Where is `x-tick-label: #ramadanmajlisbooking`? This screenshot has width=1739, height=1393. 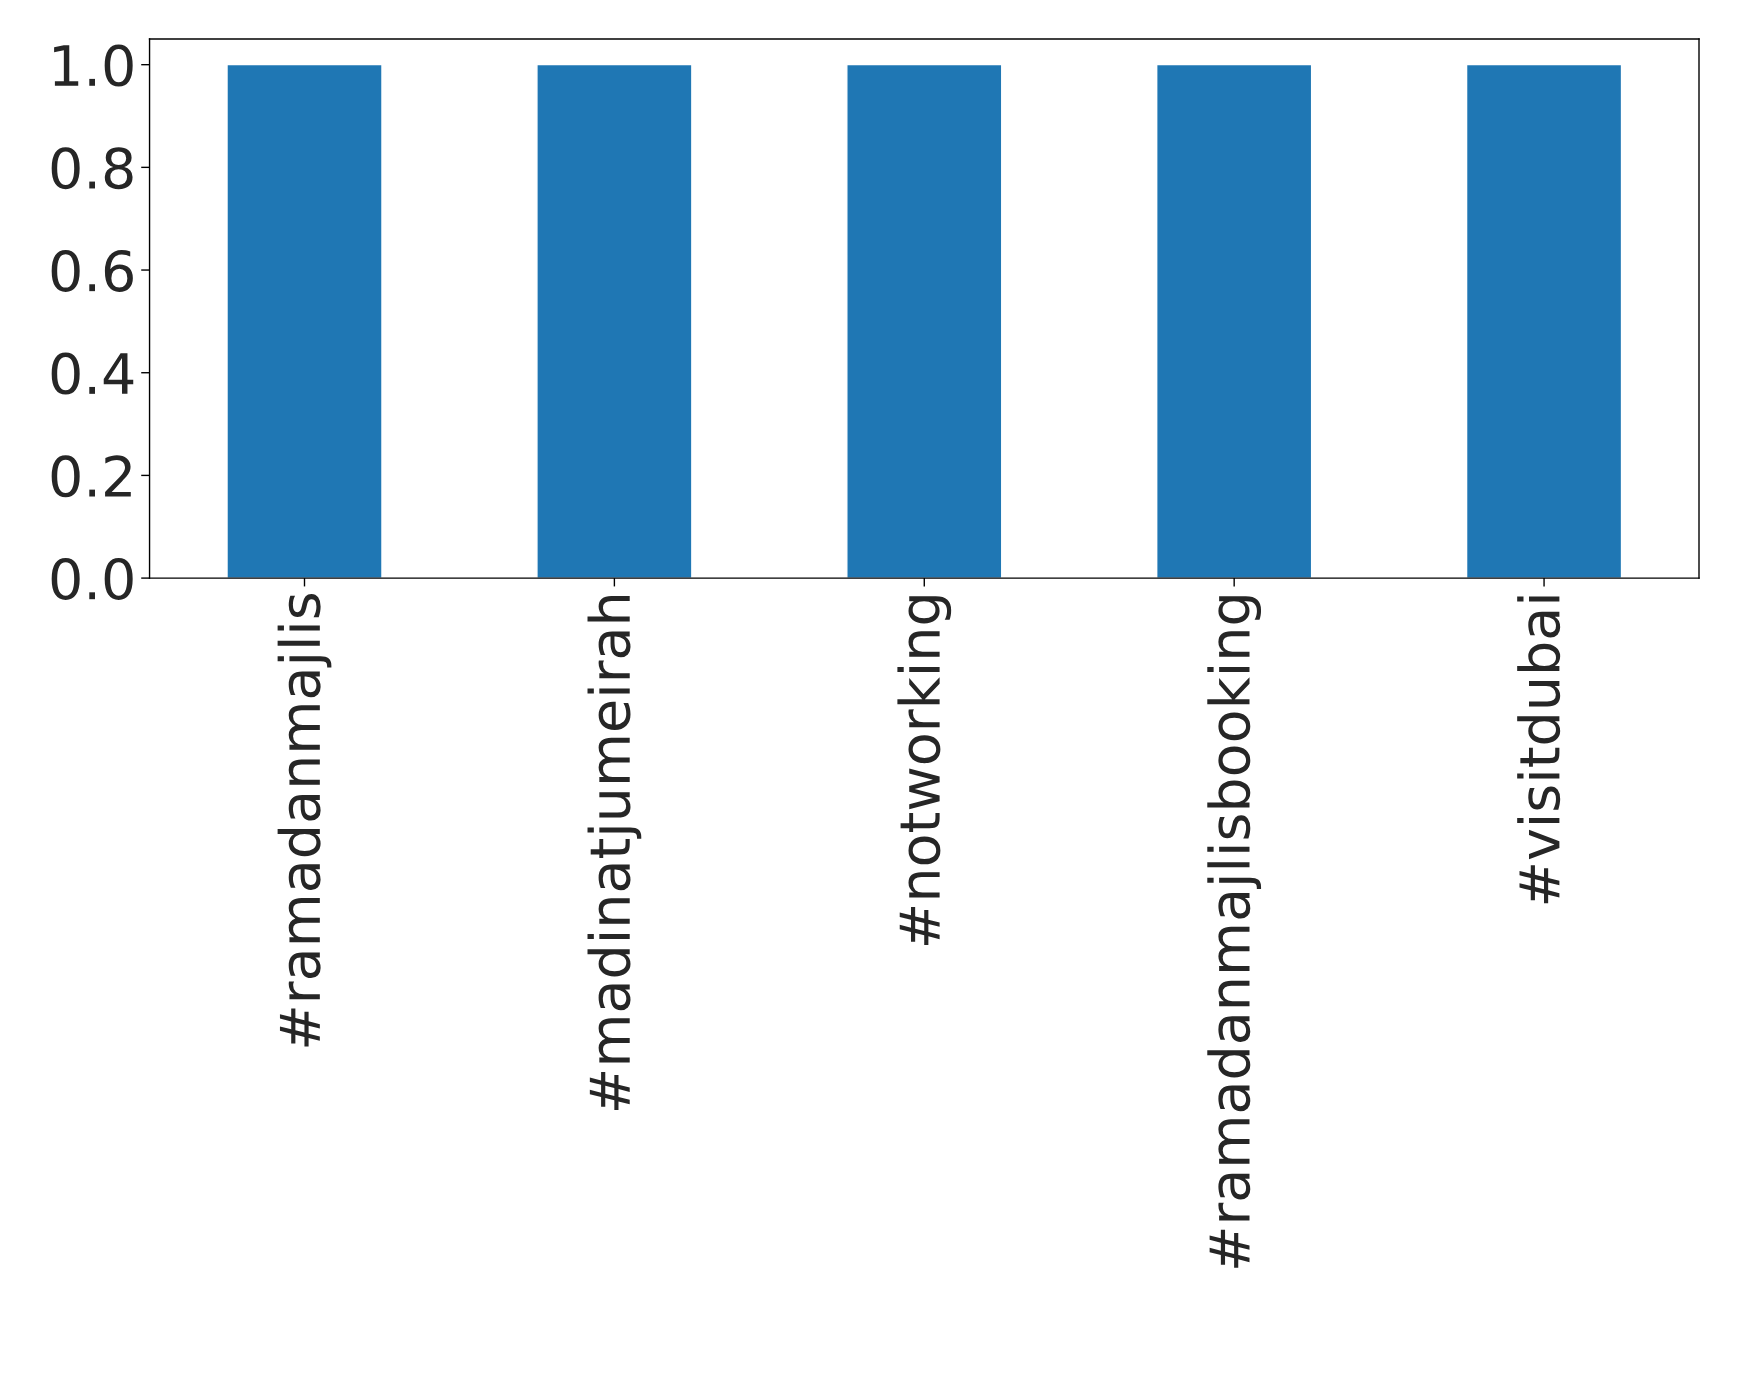
x-tick-label: #ramadanmajlisbooking is located at coordinates (1234, 932).